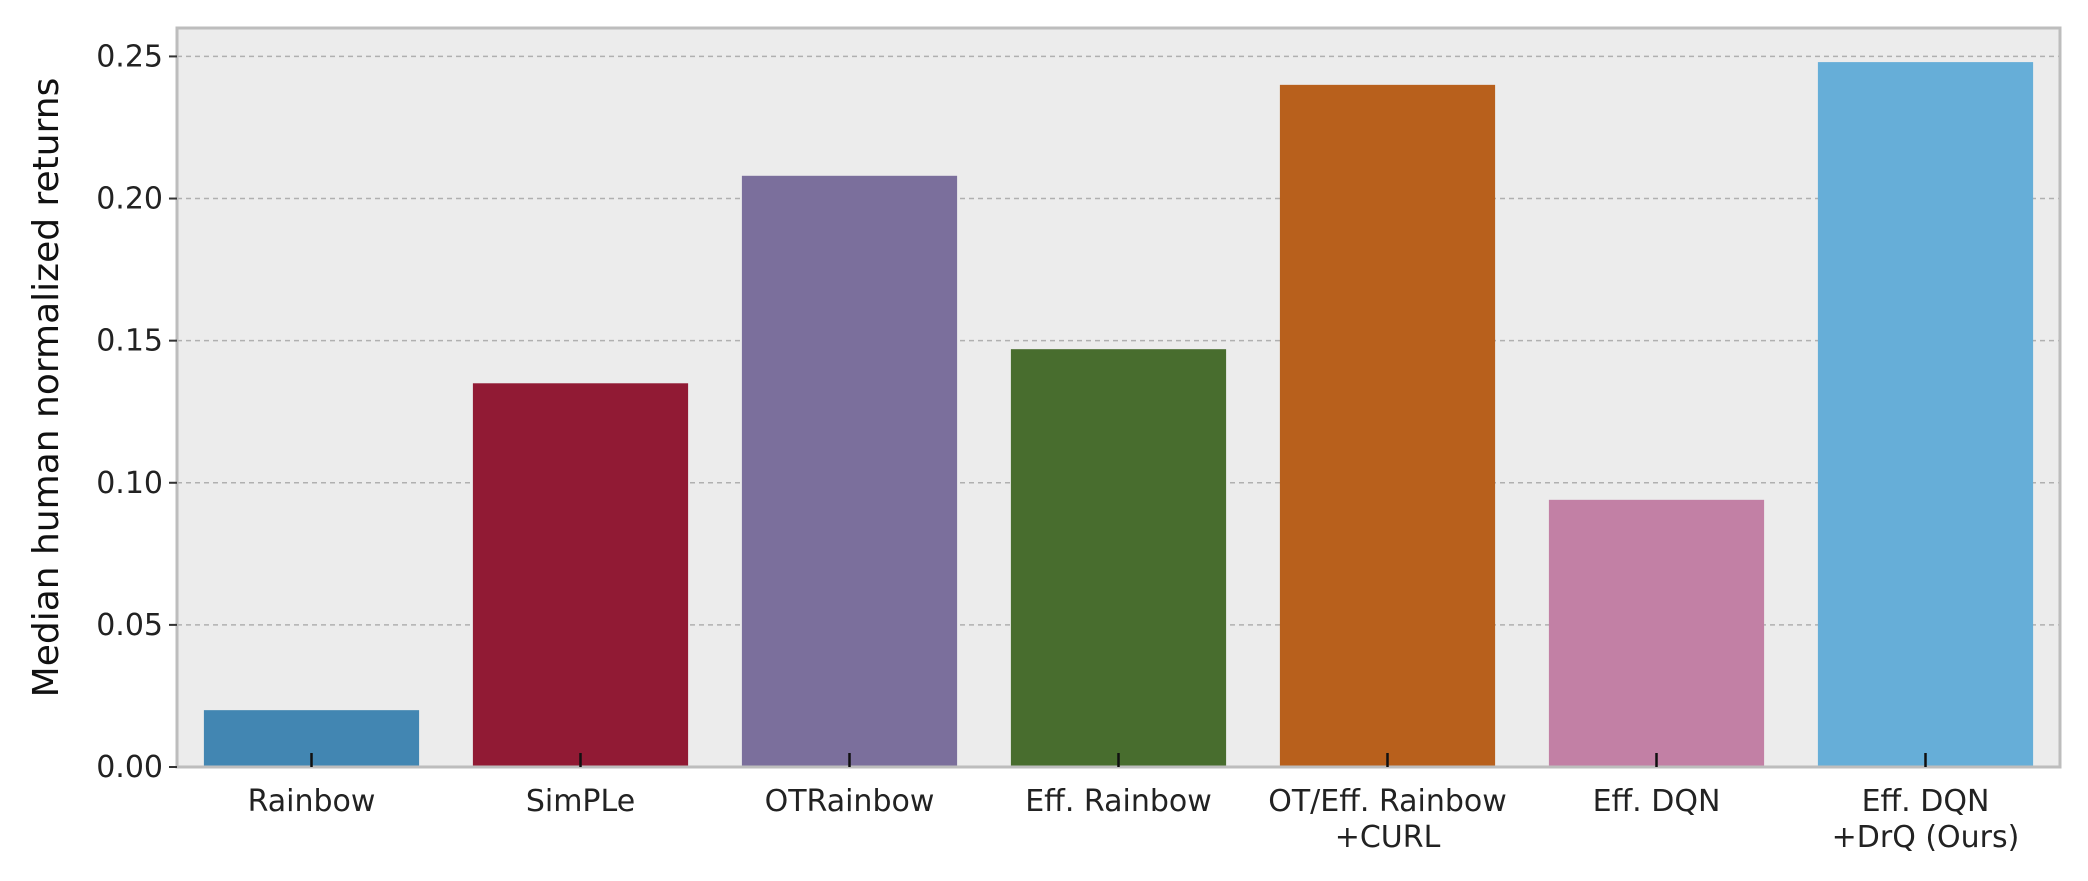 The height and width of the screenshot is (881, 2088). What do you see at coordinates (129, 625) in the screenshot?
I see `y-tick-label: 0.05` at bounding box center [129, 625].